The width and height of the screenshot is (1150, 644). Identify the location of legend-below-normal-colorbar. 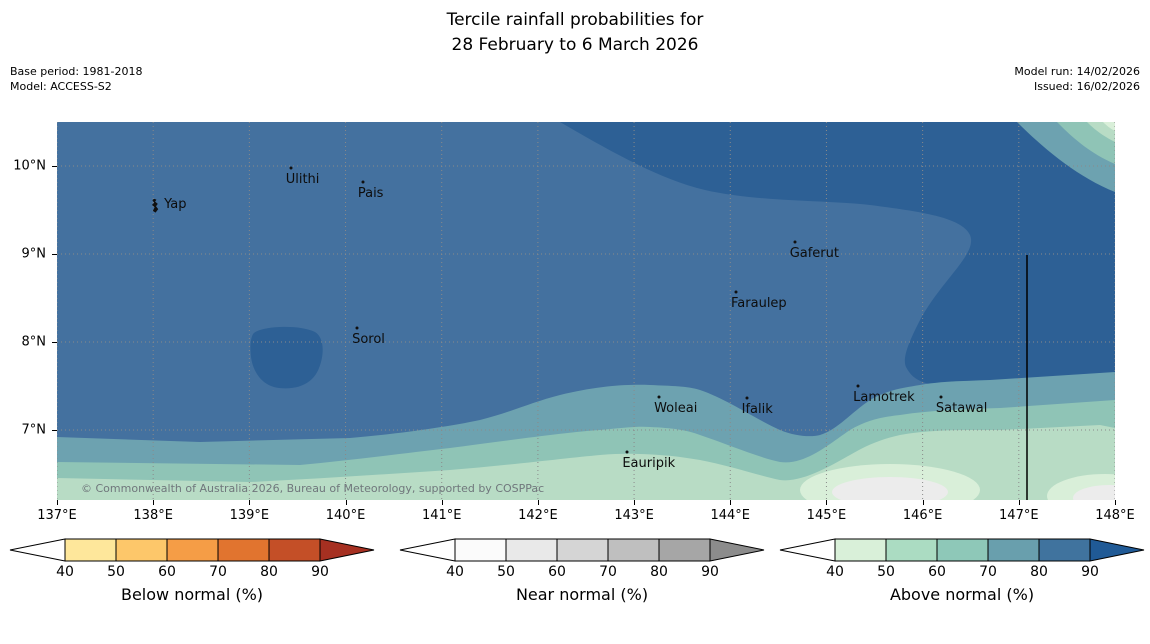
(192, 550).